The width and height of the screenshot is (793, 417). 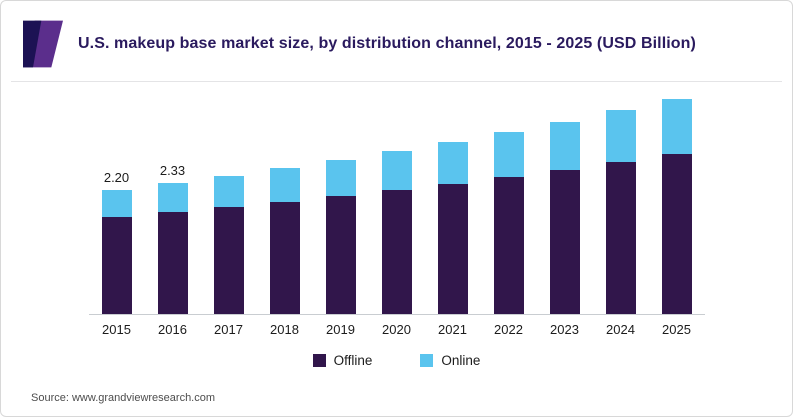 I want to click on bar-column-2021, so click(x=453, y=227).